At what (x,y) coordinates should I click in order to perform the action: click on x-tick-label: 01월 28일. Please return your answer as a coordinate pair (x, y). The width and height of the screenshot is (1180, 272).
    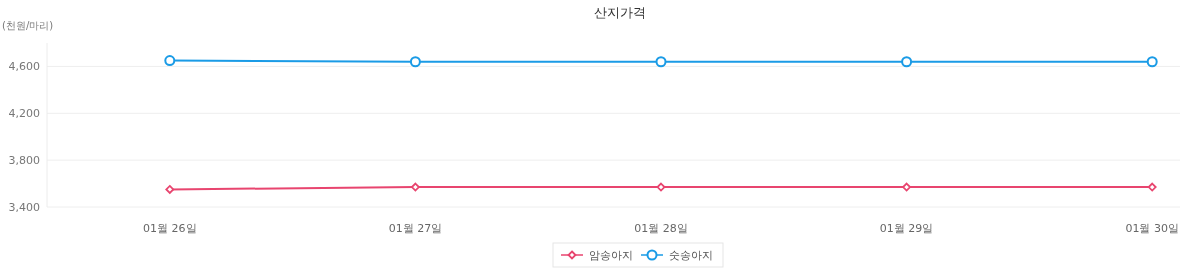
    Looking at the image, I should click on (661, 228).